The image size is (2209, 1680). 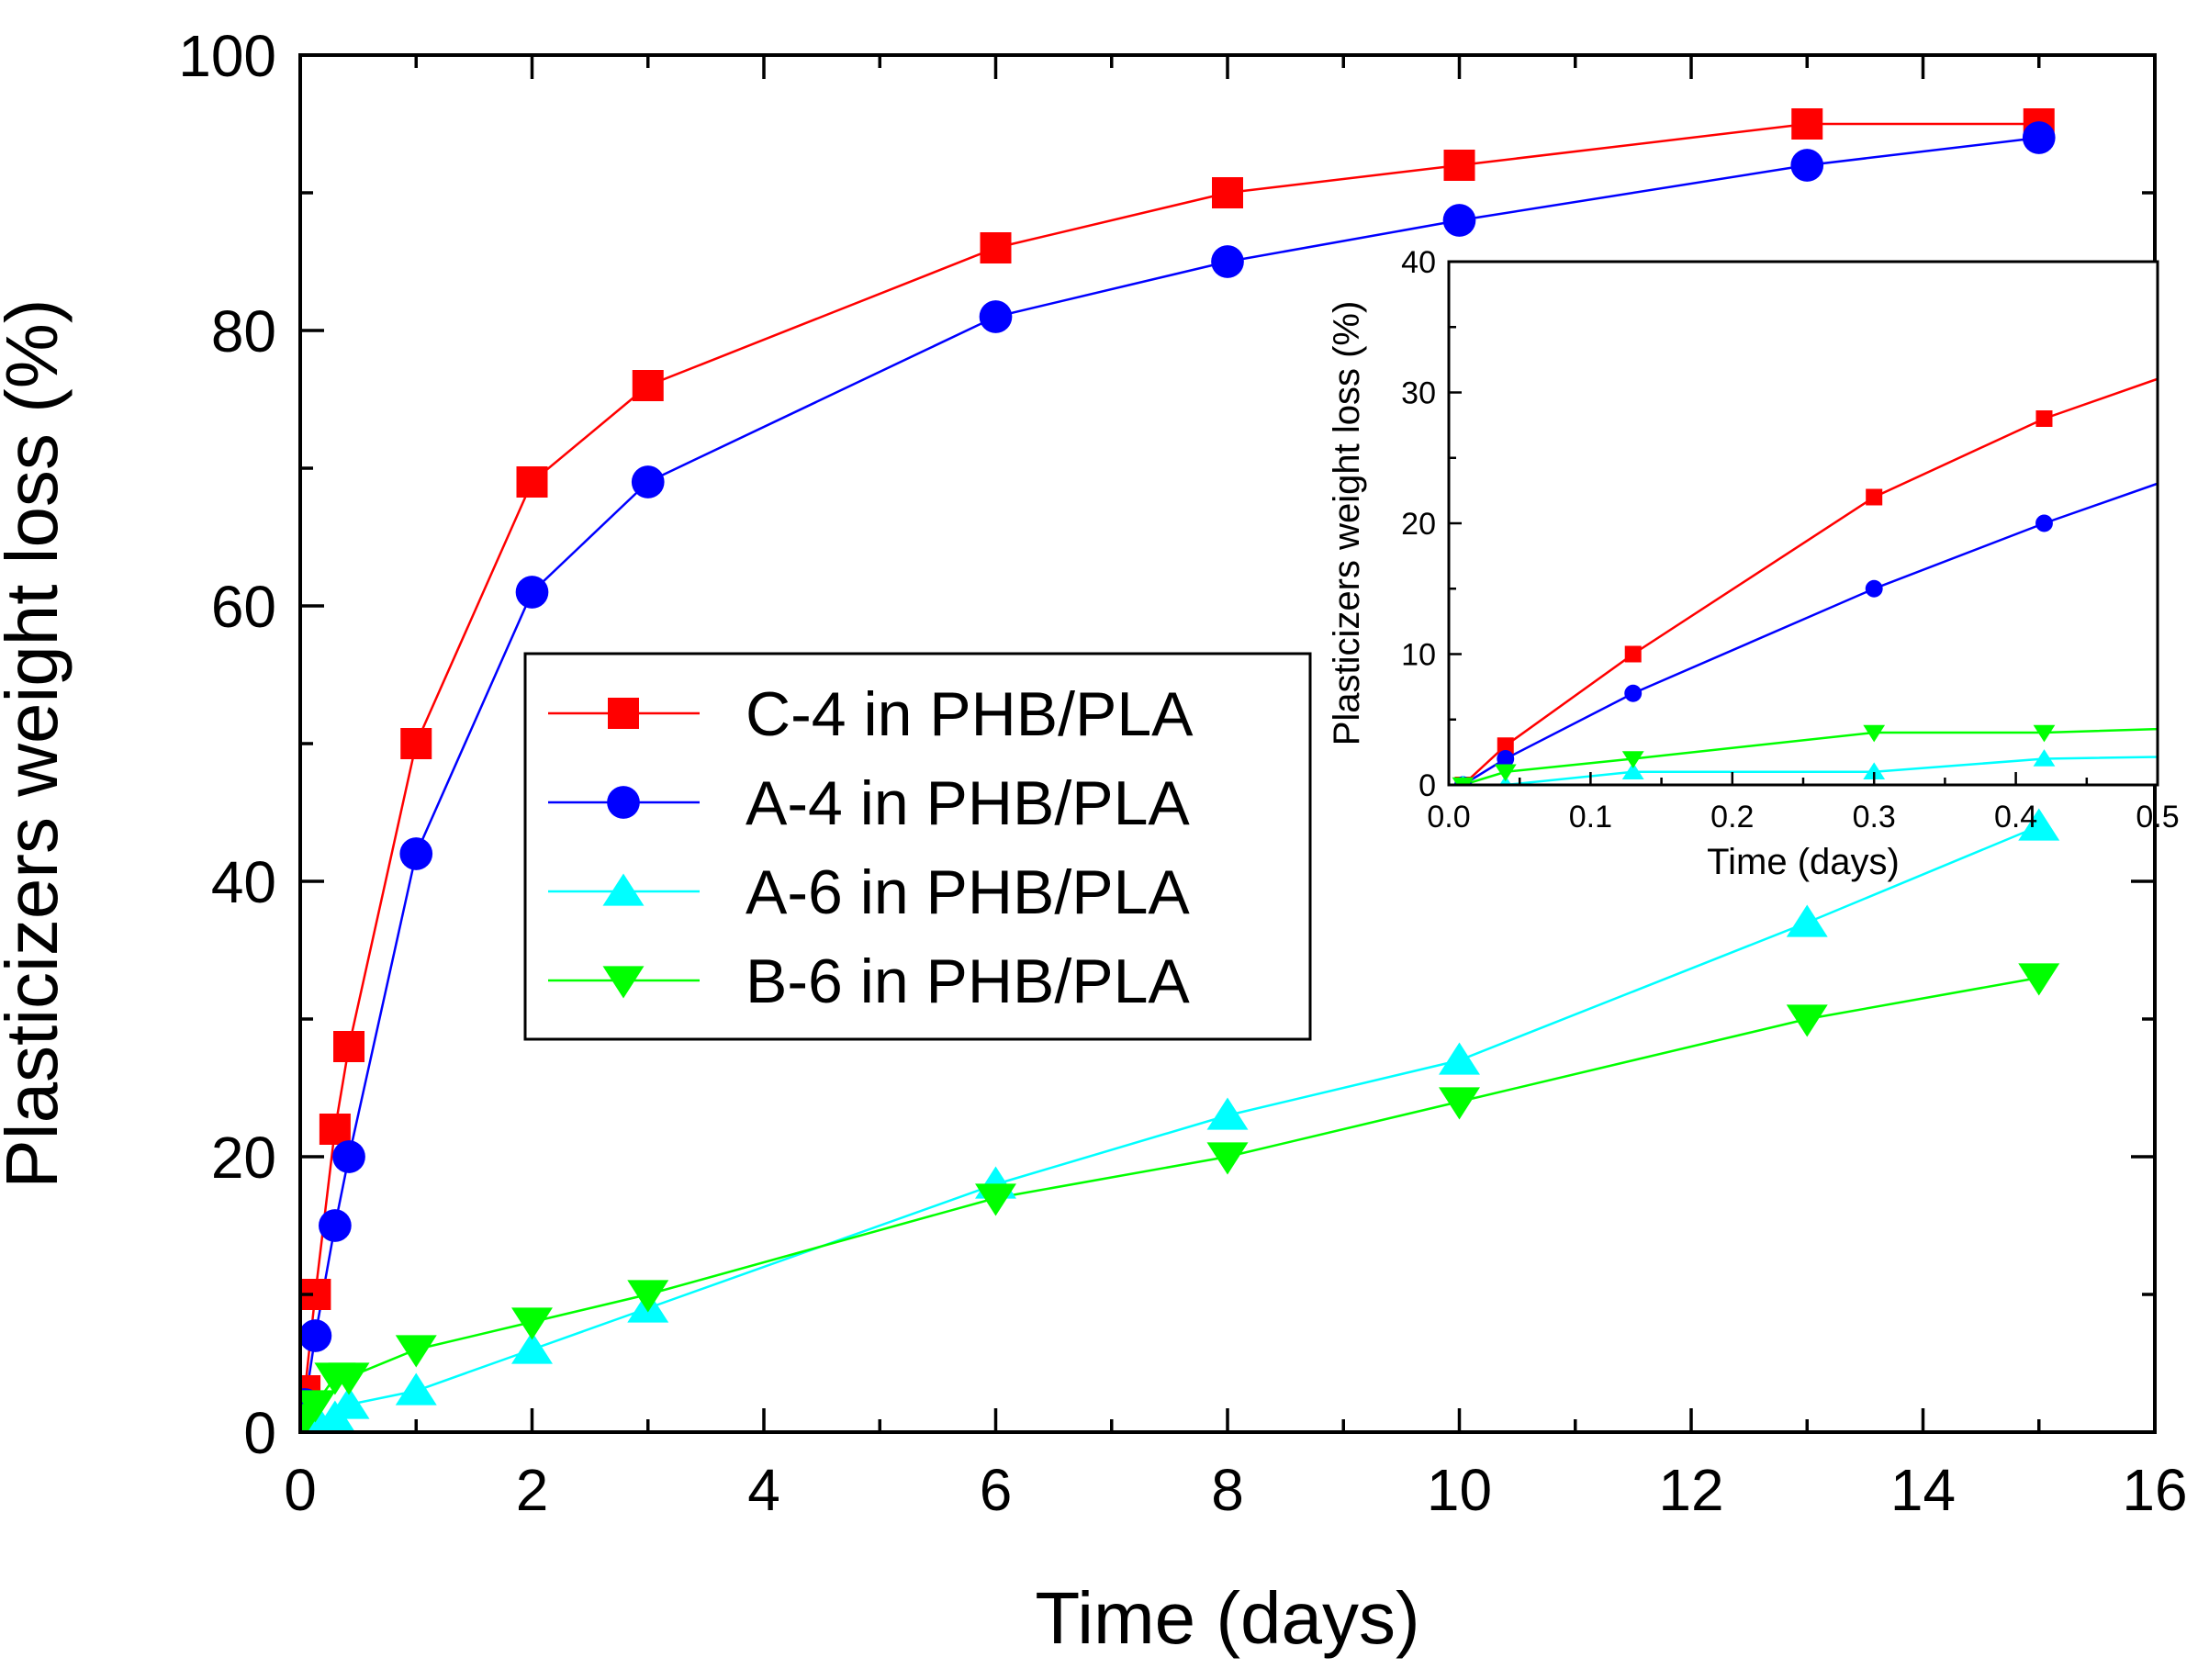 I want to click on x-tick-label: 8, so click(x=1227, y=1490).